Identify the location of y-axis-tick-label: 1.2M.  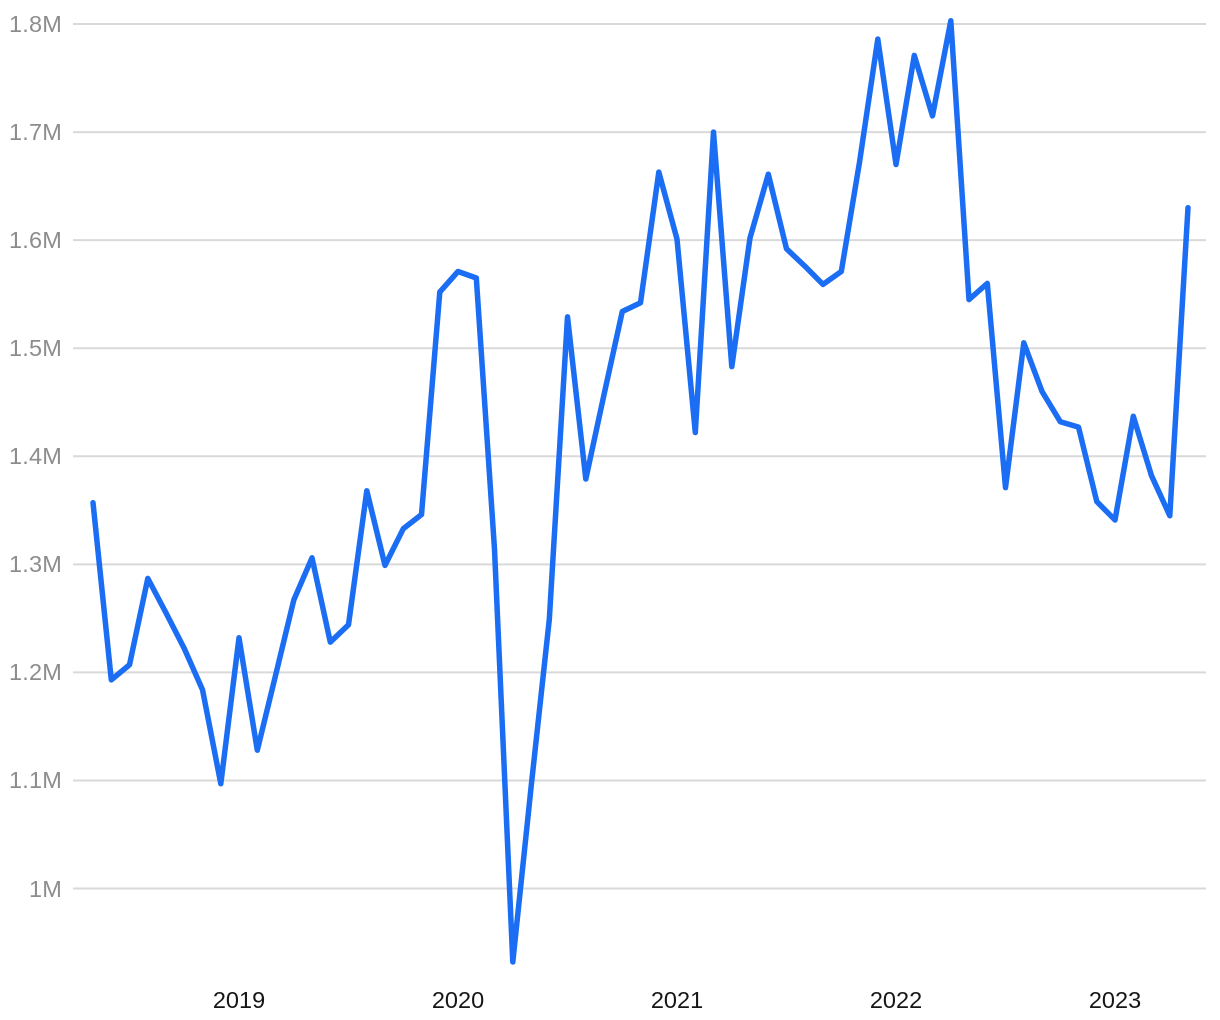
(35, 672).